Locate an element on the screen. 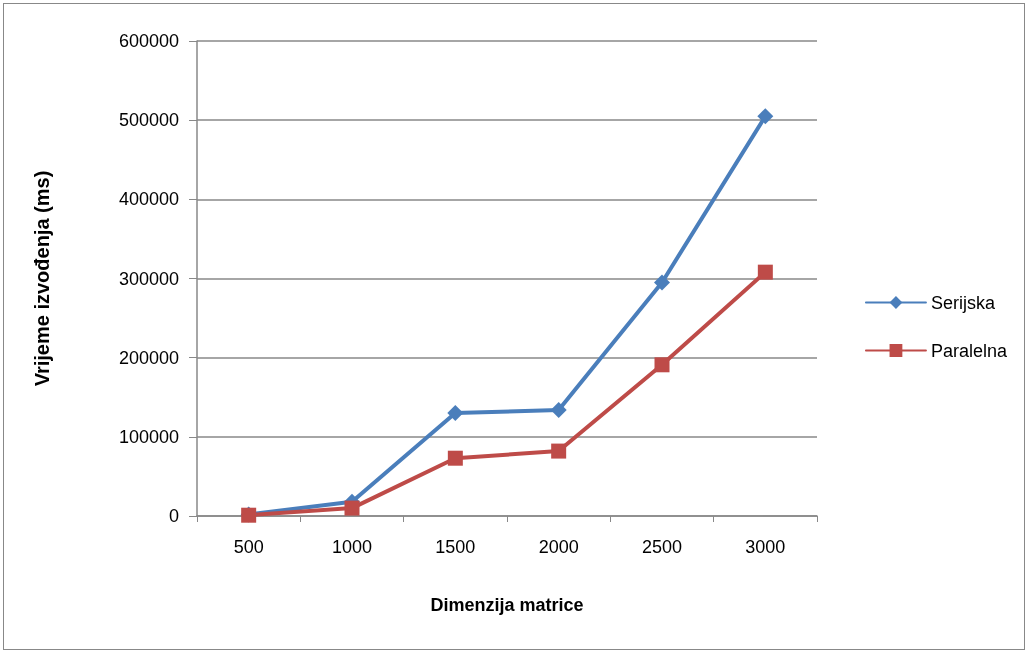  y-tick-label: 0 is located at coordinates (173, 516).